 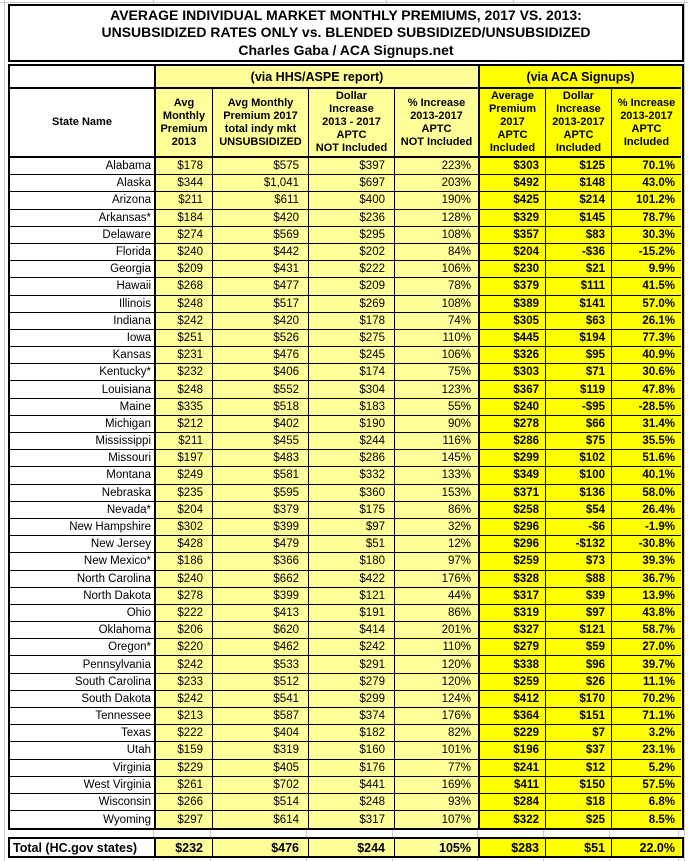 What do you see at coordinates (513, 321) in the screenshot?
I see `table-cell: $305` at bounding box center [513, 321].